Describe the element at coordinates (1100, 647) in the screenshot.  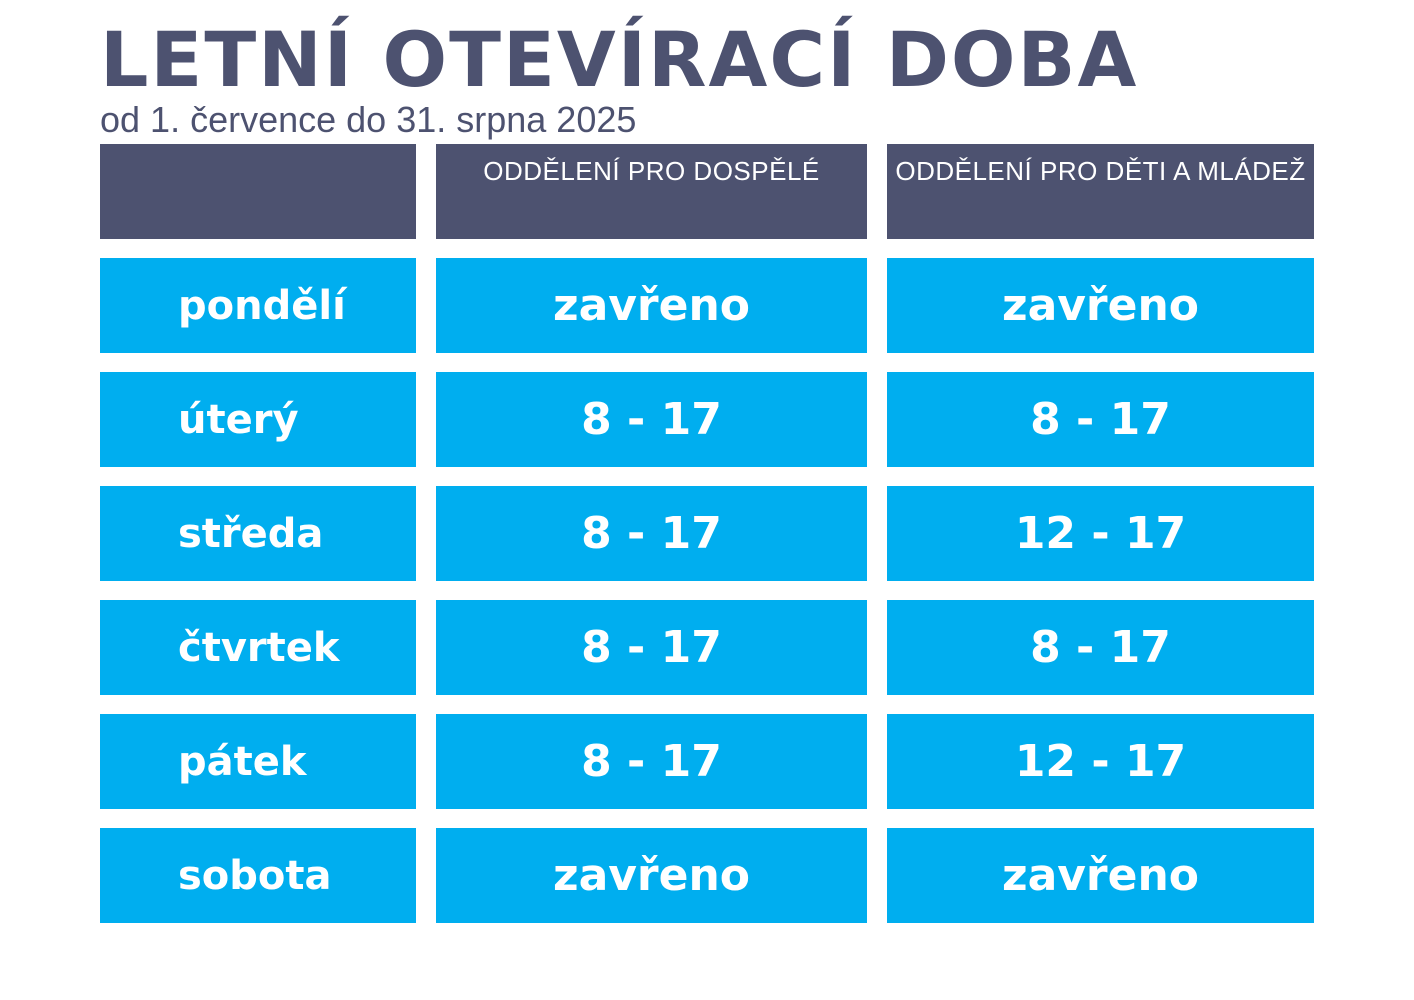
I see `hours-cell-kids-thursday: 8 - 17` at that location.